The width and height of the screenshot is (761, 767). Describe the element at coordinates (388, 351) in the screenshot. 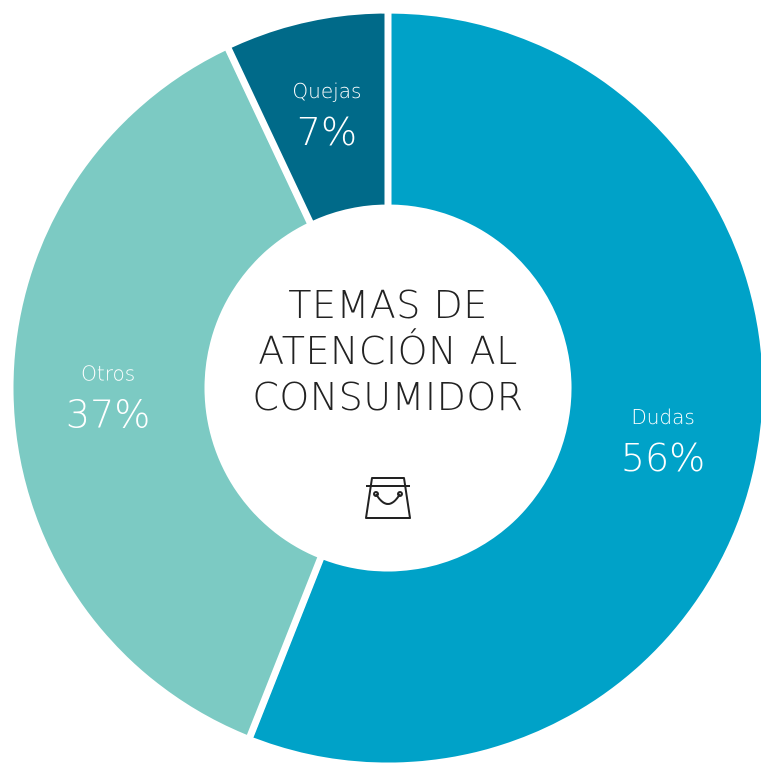

I see `chart-title: TEMAS DE ATENCIÓN AL CONSUMIDOR` at that location.